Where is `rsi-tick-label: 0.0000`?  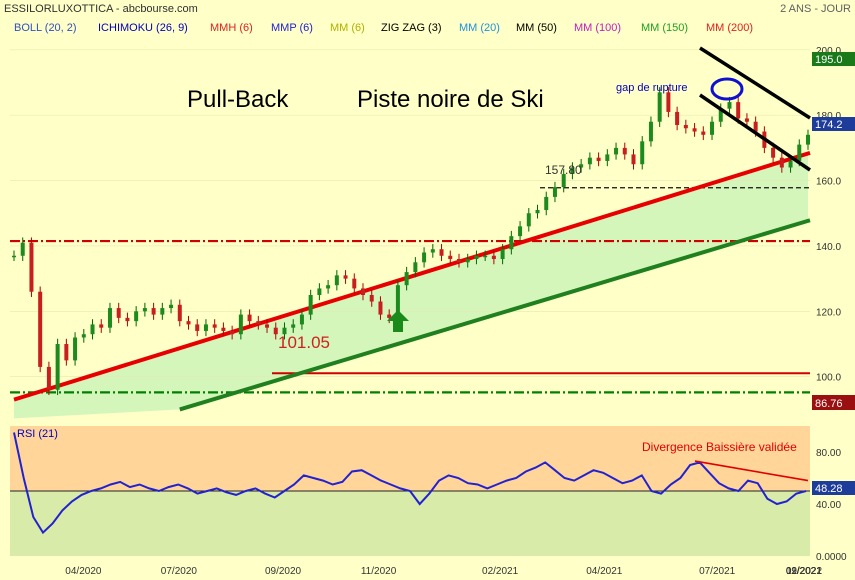 rsi-tick-label: 0.0000 is located at coordinates (831, 557).